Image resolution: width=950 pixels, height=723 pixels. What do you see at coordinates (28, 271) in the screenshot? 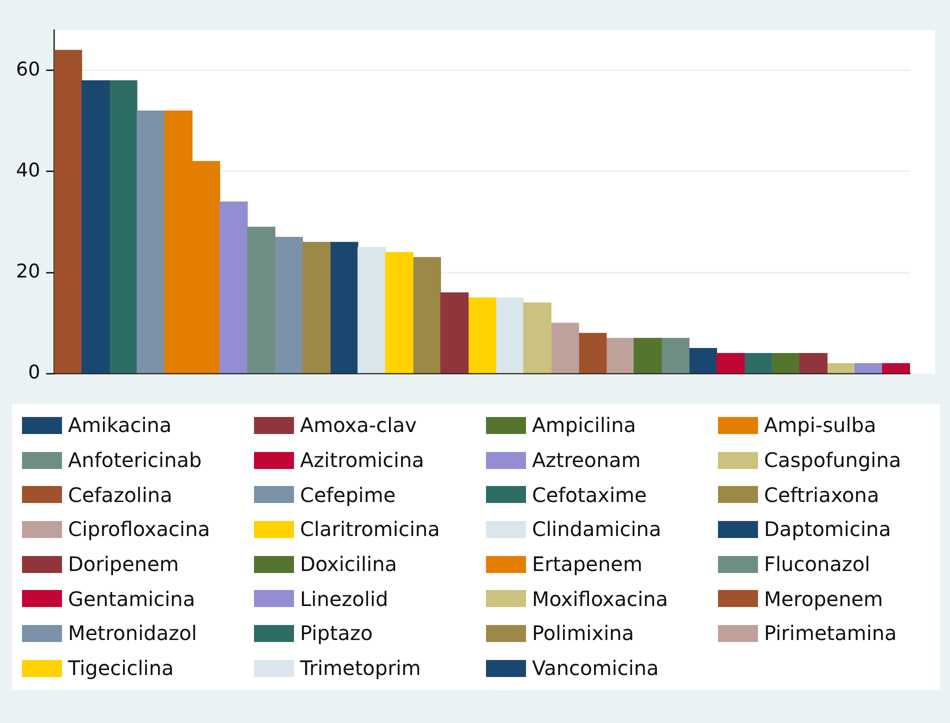
I see `y-tick-label: 20` at bounding box center [28, 271].